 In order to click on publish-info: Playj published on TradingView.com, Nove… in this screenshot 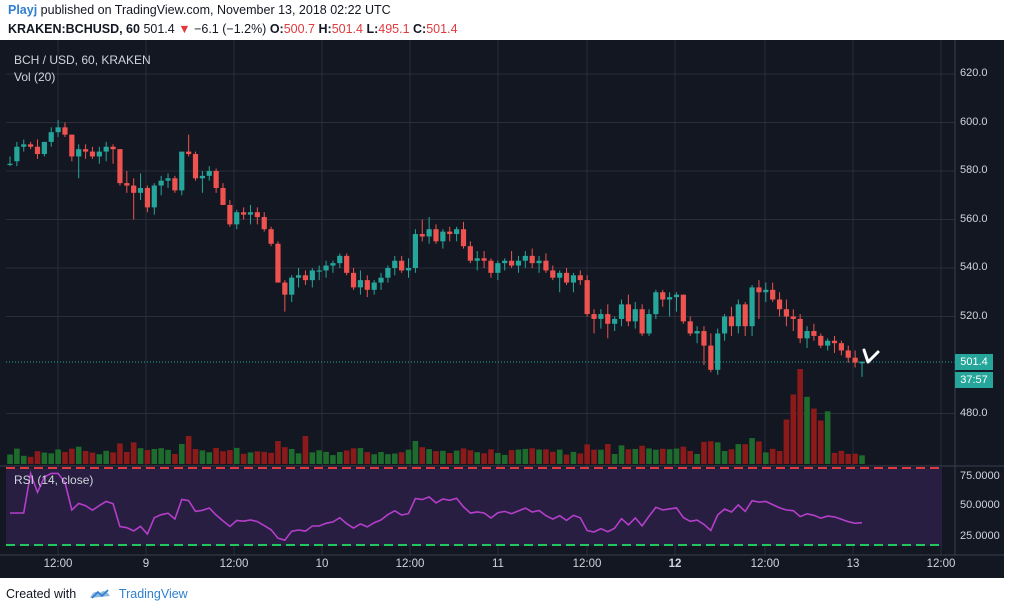, I will do `click(199, 10)`.